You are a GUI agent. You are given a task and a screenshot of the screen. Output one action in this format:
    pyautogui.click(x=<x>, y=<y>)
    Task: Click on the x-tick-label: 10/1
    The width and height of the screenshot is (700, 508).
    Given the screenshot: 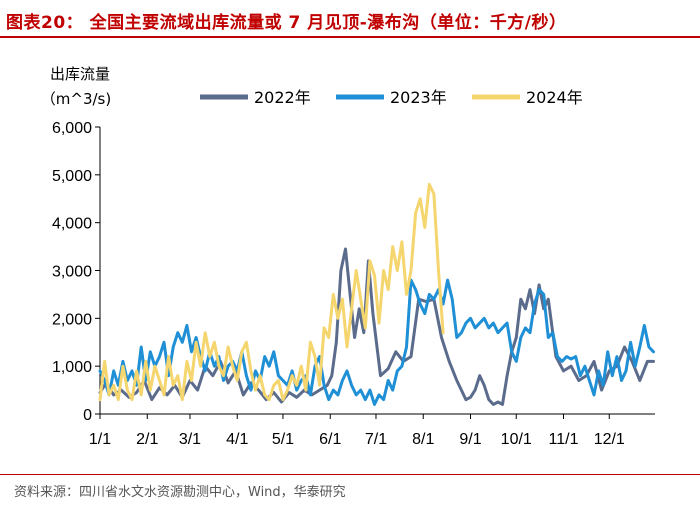 What is the action you would take?
    pyautogui.click(x=516, y=439)
    